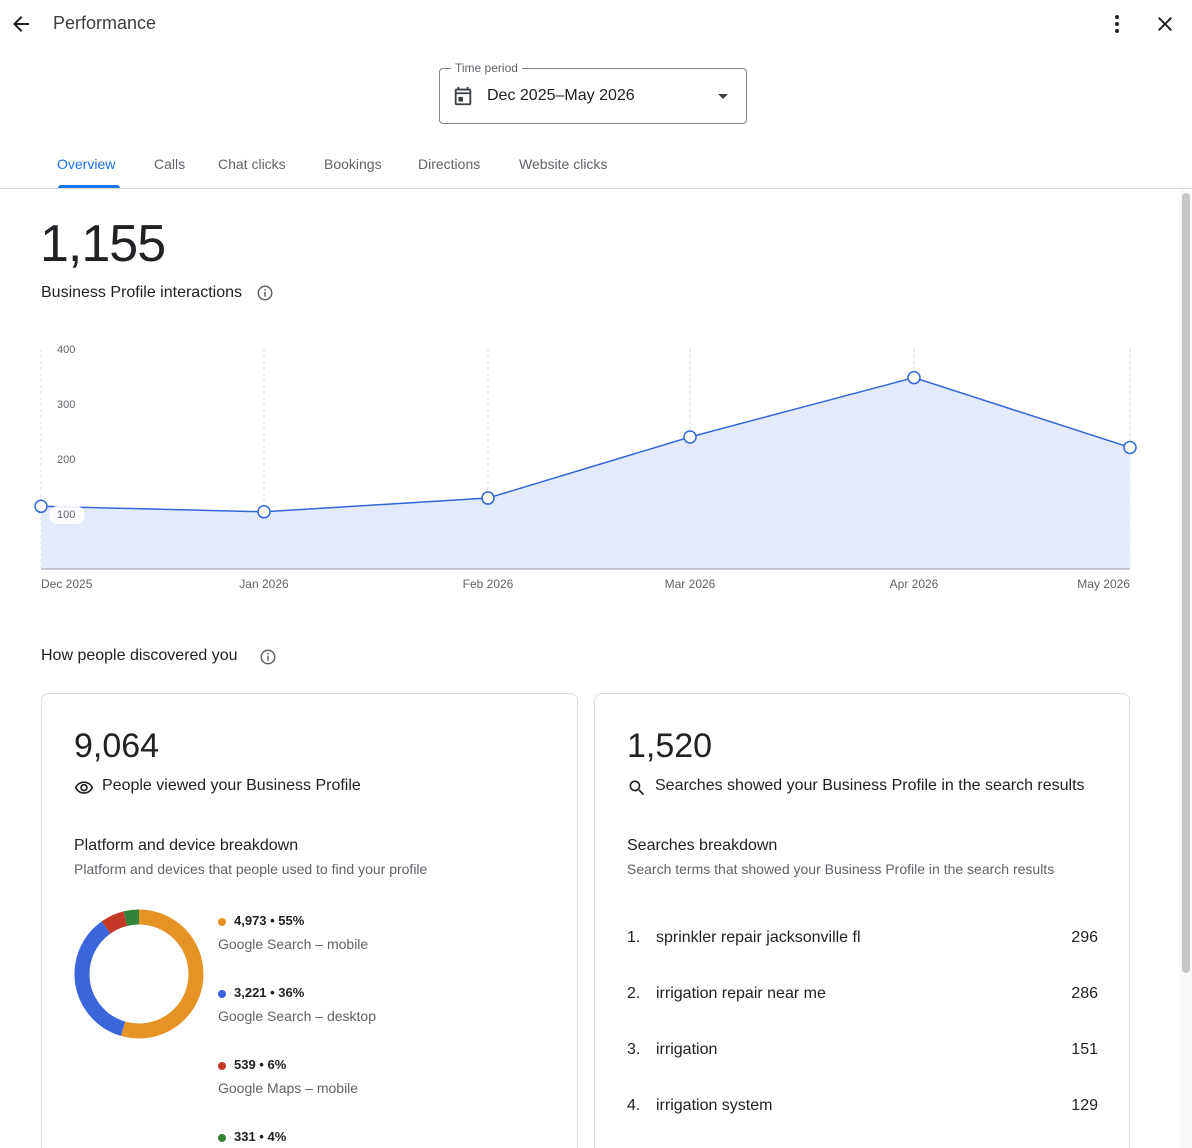 The image size is (1192, 1148). What do you see at coordinates (67, 584) in the screenshot?
I see `chart-xtick-label: Dec 2025` at bounding box center [67, 584].